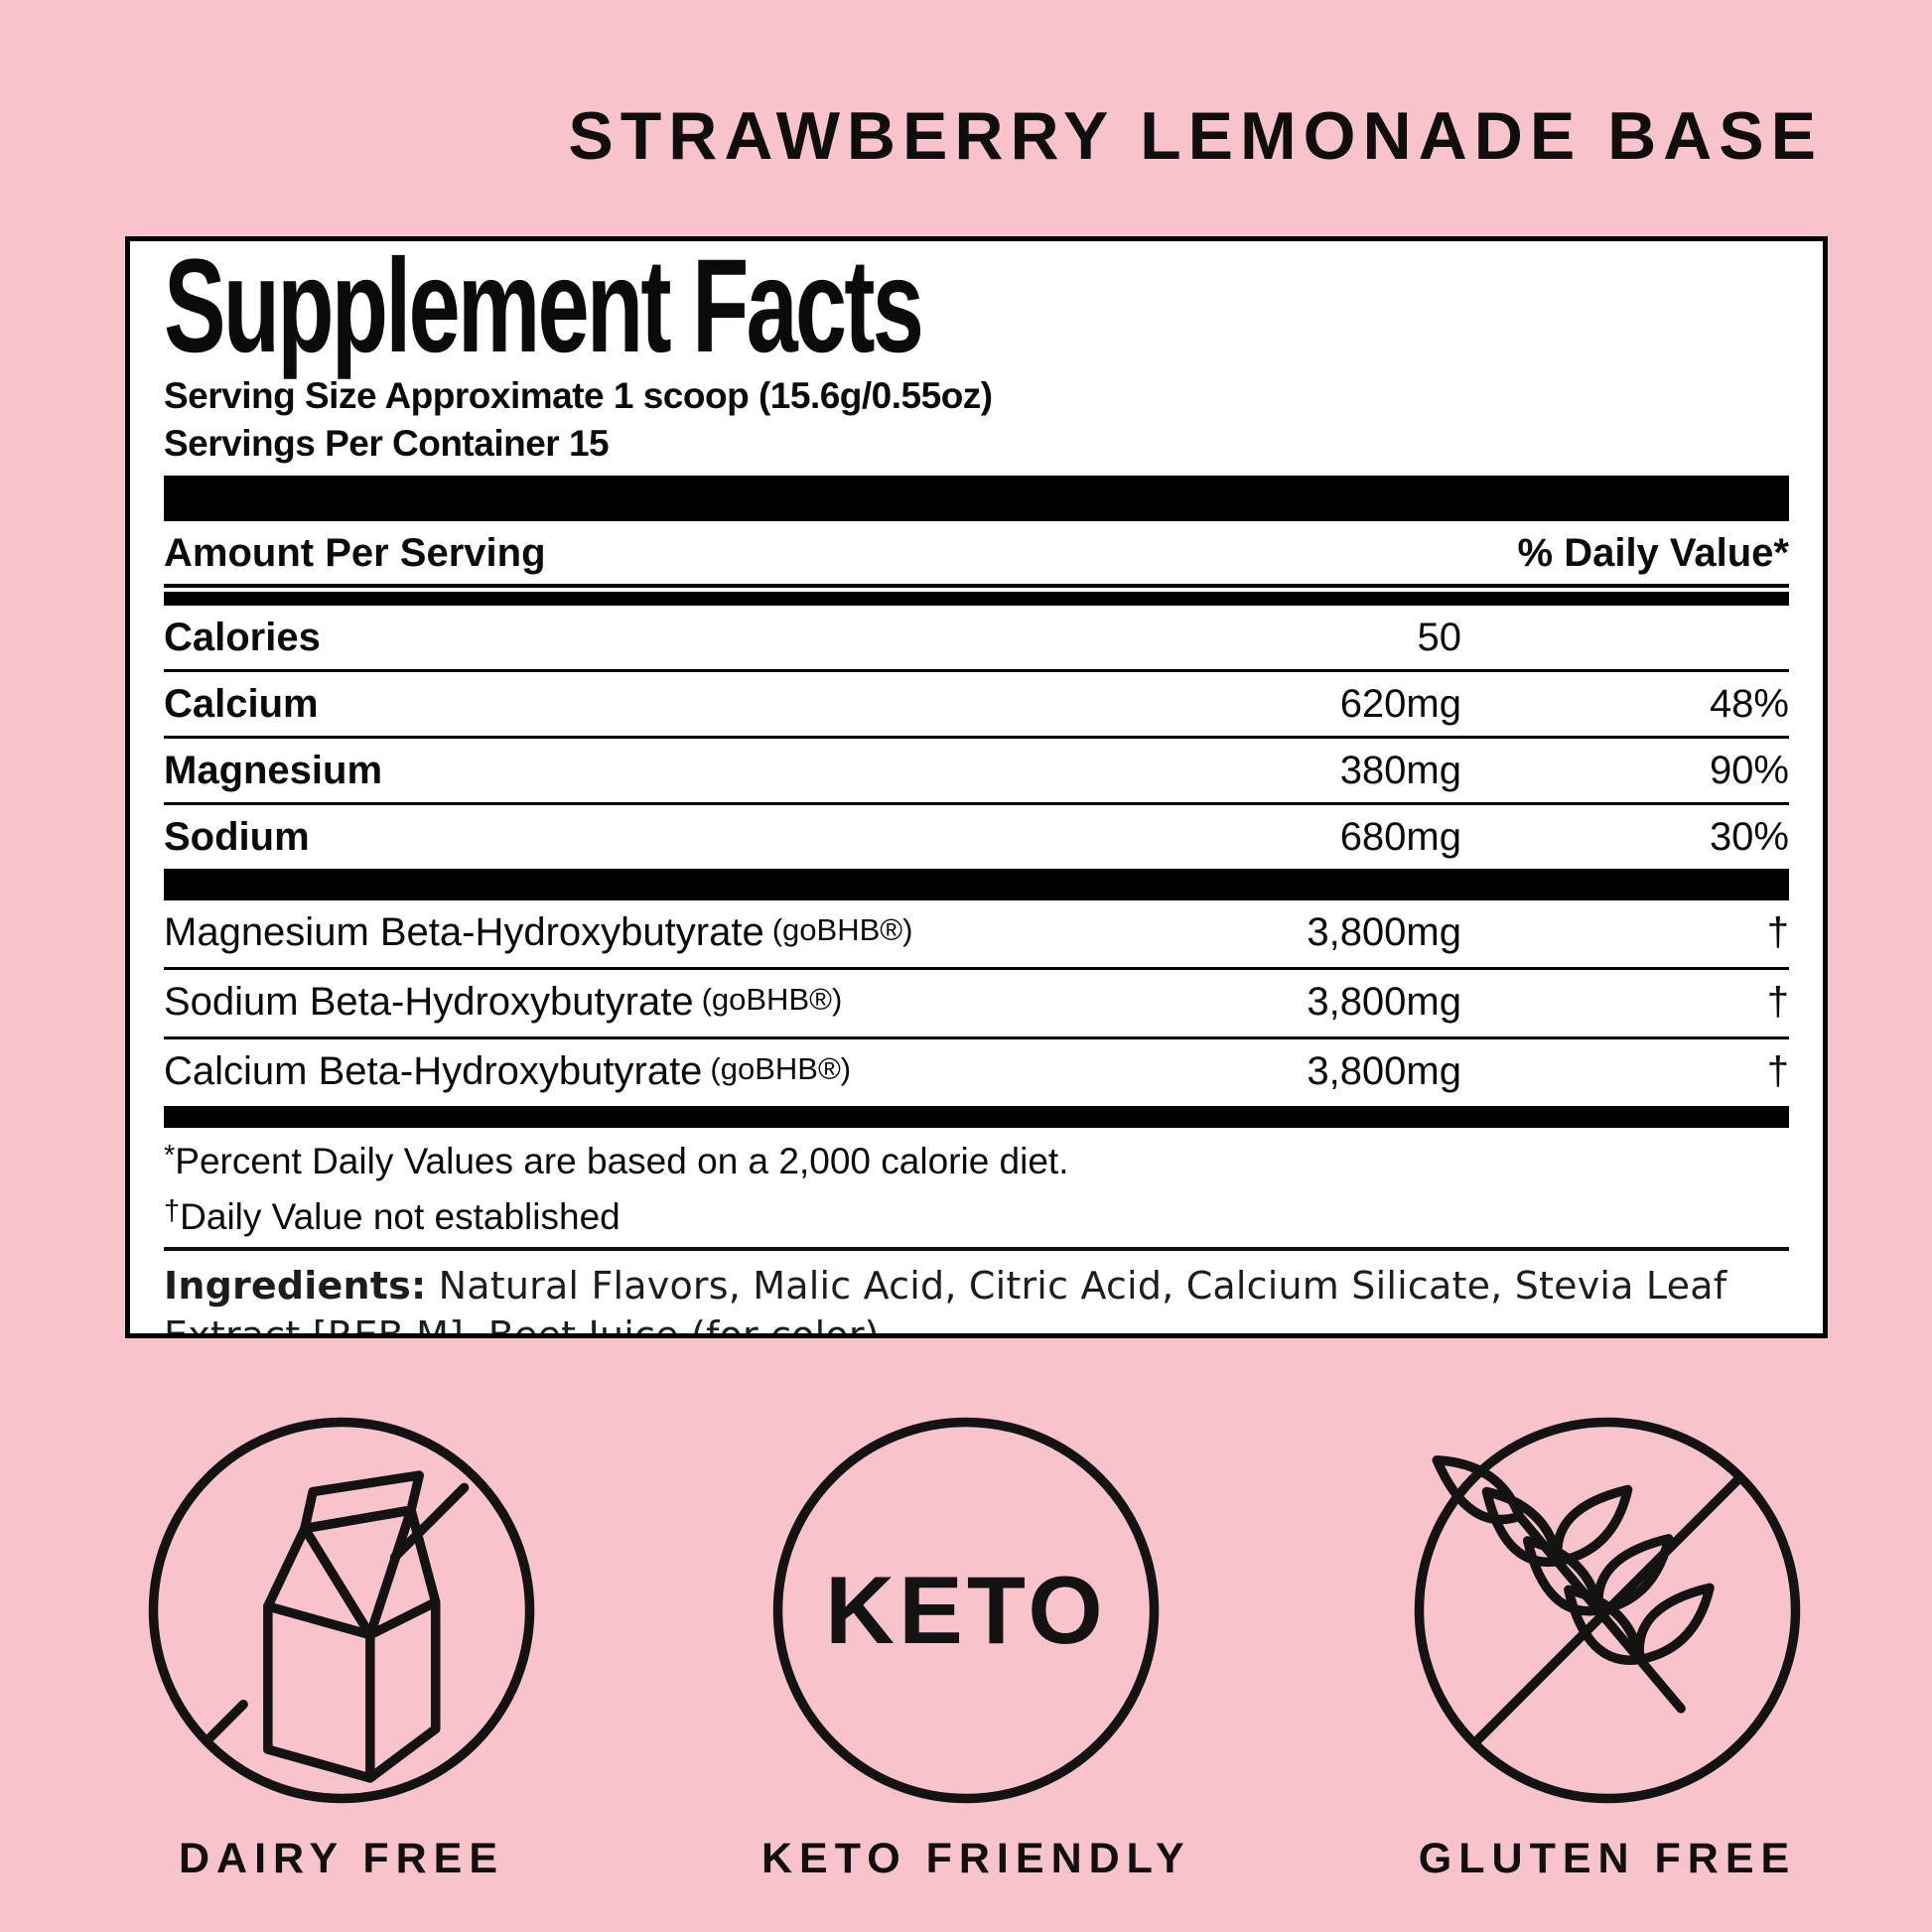 The image size is (1932, 1932). What do you see at coordinates (503, 1002) in the screenshot?
I see `nutrient-name: Sodium Beta-Hydroxybutyrate (goBHB®)` at bounding box center [503, 1002].